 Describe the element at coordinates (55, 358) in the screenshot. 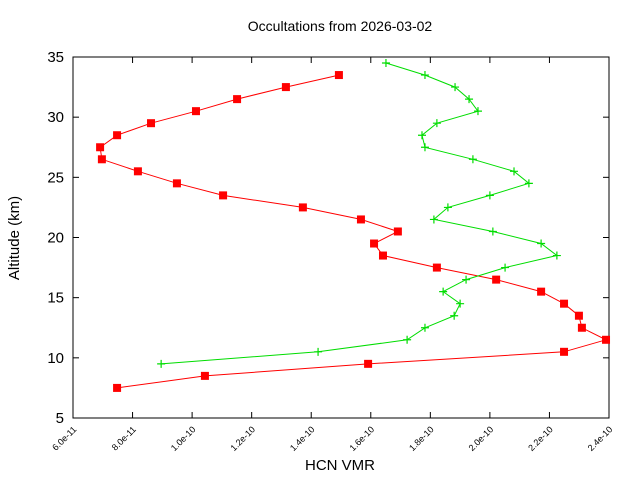

I see `y-tick-label: 10` at that location.